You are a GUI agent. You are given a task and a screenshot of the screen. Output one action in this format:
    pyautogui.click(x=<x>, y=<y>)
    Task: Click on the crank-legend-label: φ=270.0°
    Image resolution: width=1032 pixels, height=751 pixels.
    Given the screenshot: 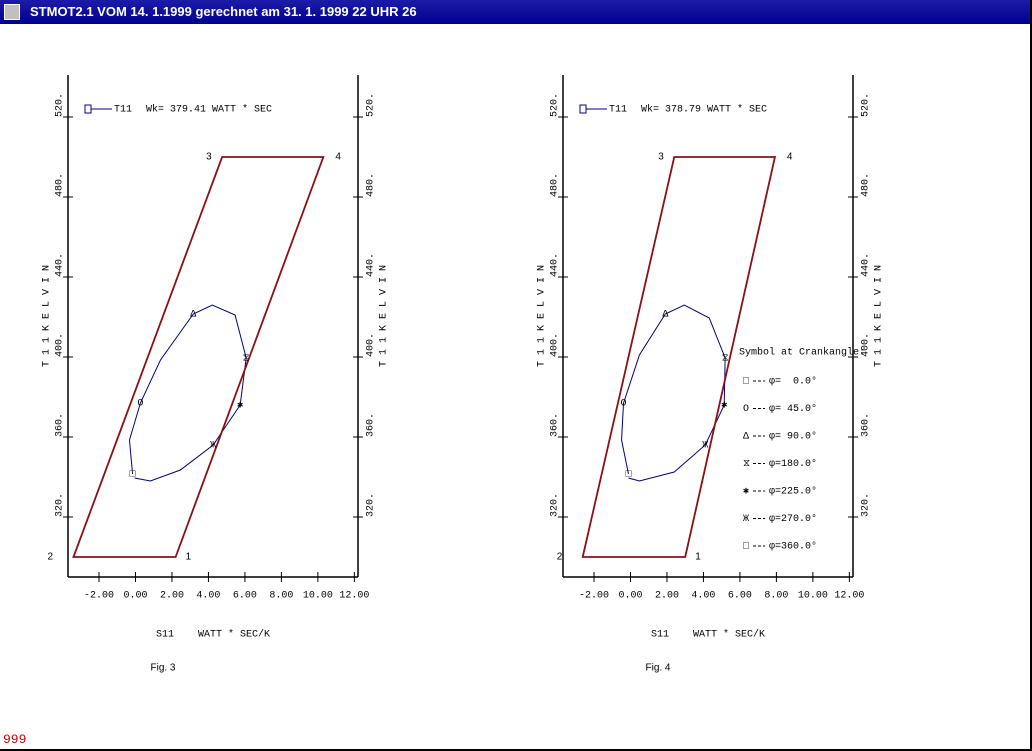 What is the action you would take?
    pyautogui.click(x=793, y=519)
    